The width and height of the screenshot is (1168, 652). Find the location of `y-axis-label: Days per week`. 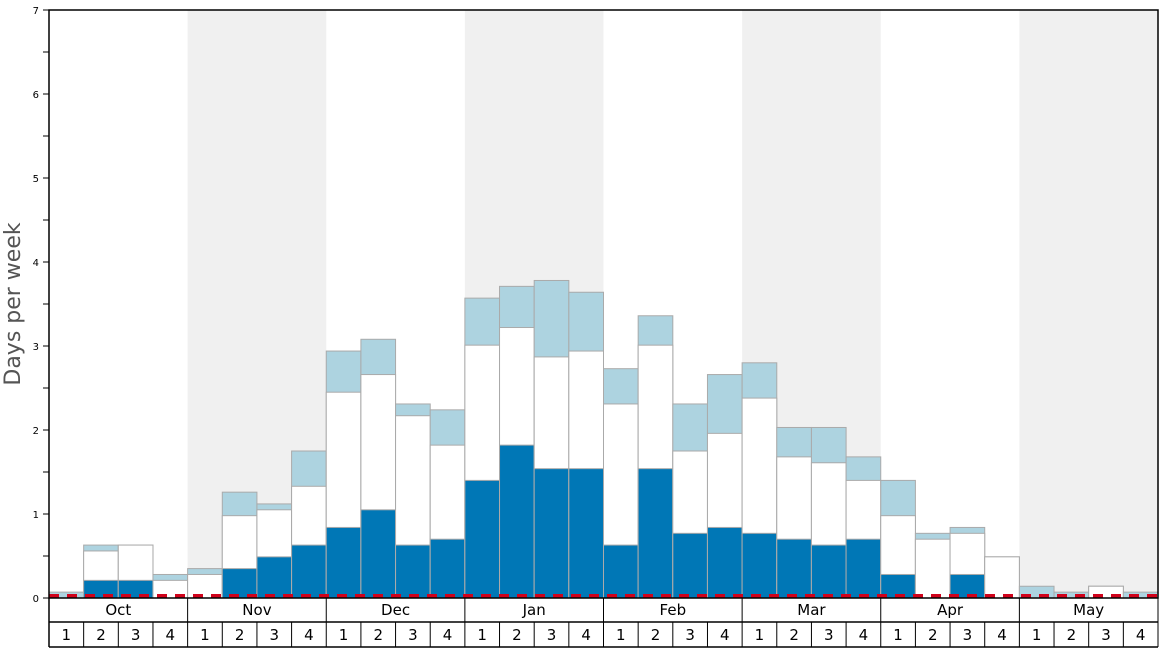

y-axis-label: Days per week is located at coordinates (13, 303).